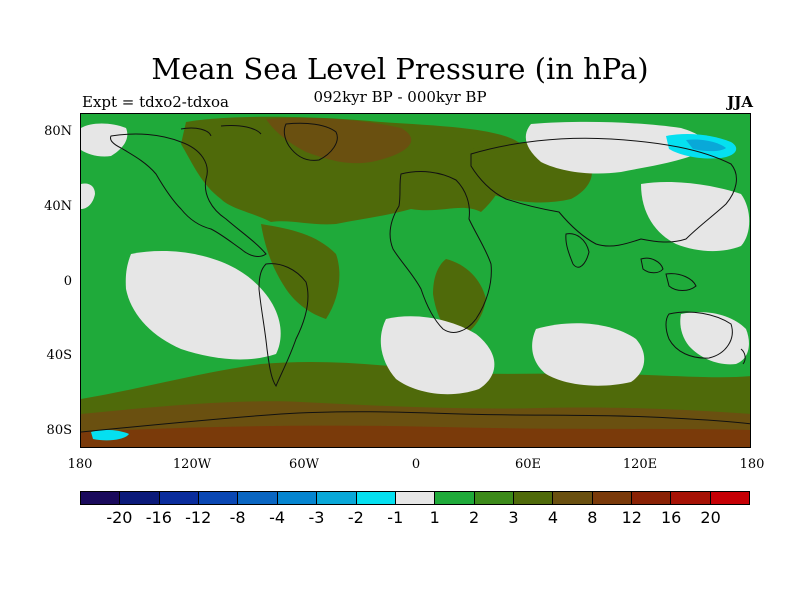  What do you see at coordinates (631, 517) in the screenshot?
I see `colorbar-label-13: 12` at bounding box center [631, 517].